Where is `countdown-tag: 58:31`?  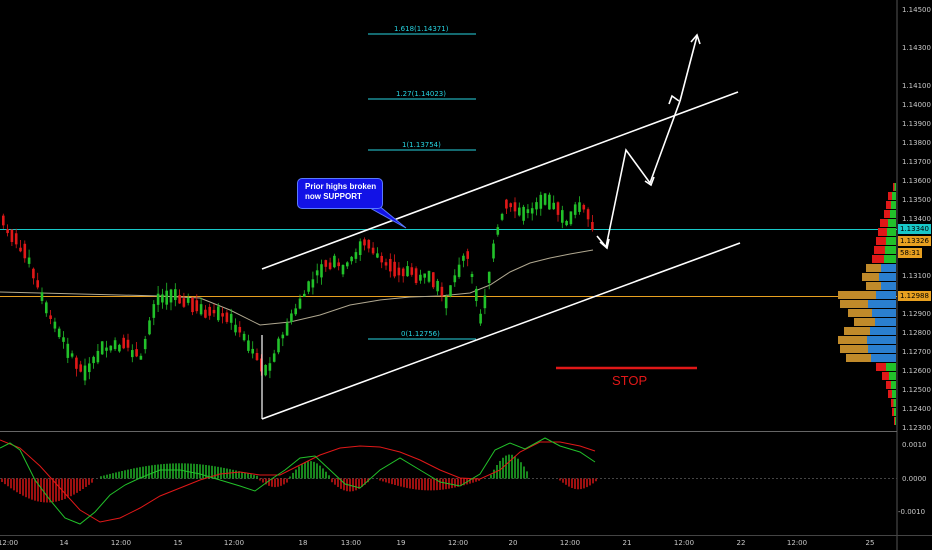 countdown-tag: 58:31 is located at coordinates (910, 253).